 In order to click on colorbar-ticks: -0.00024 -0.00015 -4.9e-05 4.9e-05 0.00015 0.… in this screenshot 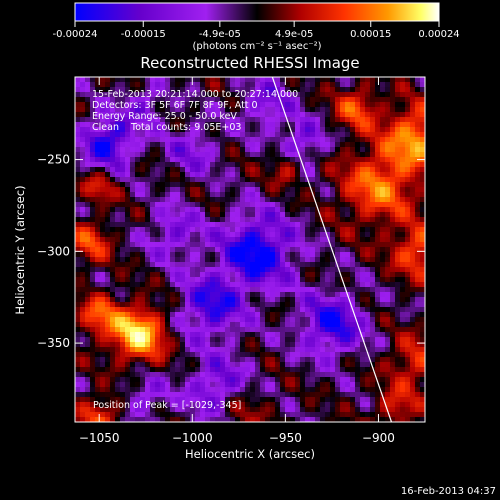, I will do `click(256, 30)`.